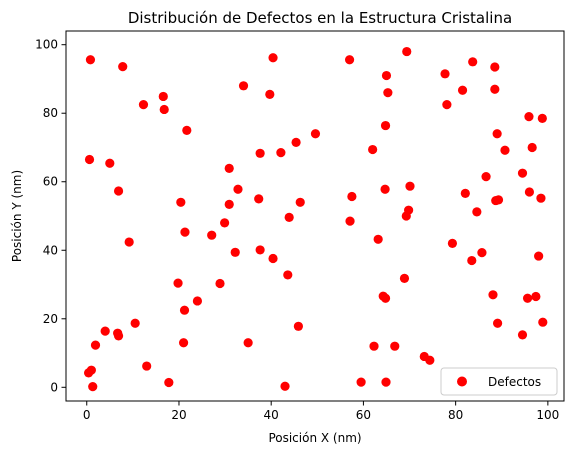 This screenshot has height=455, width=571. Describe the element at coordinates (54, 387) in the screenshot. I see `y-tick-label: 0` at that location.